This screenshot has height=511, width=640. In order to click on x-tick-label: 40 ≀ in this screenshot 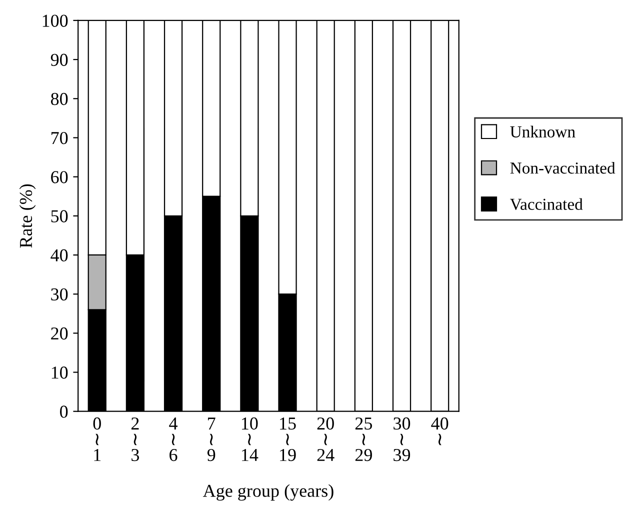, I will do `click(439, 431)`.